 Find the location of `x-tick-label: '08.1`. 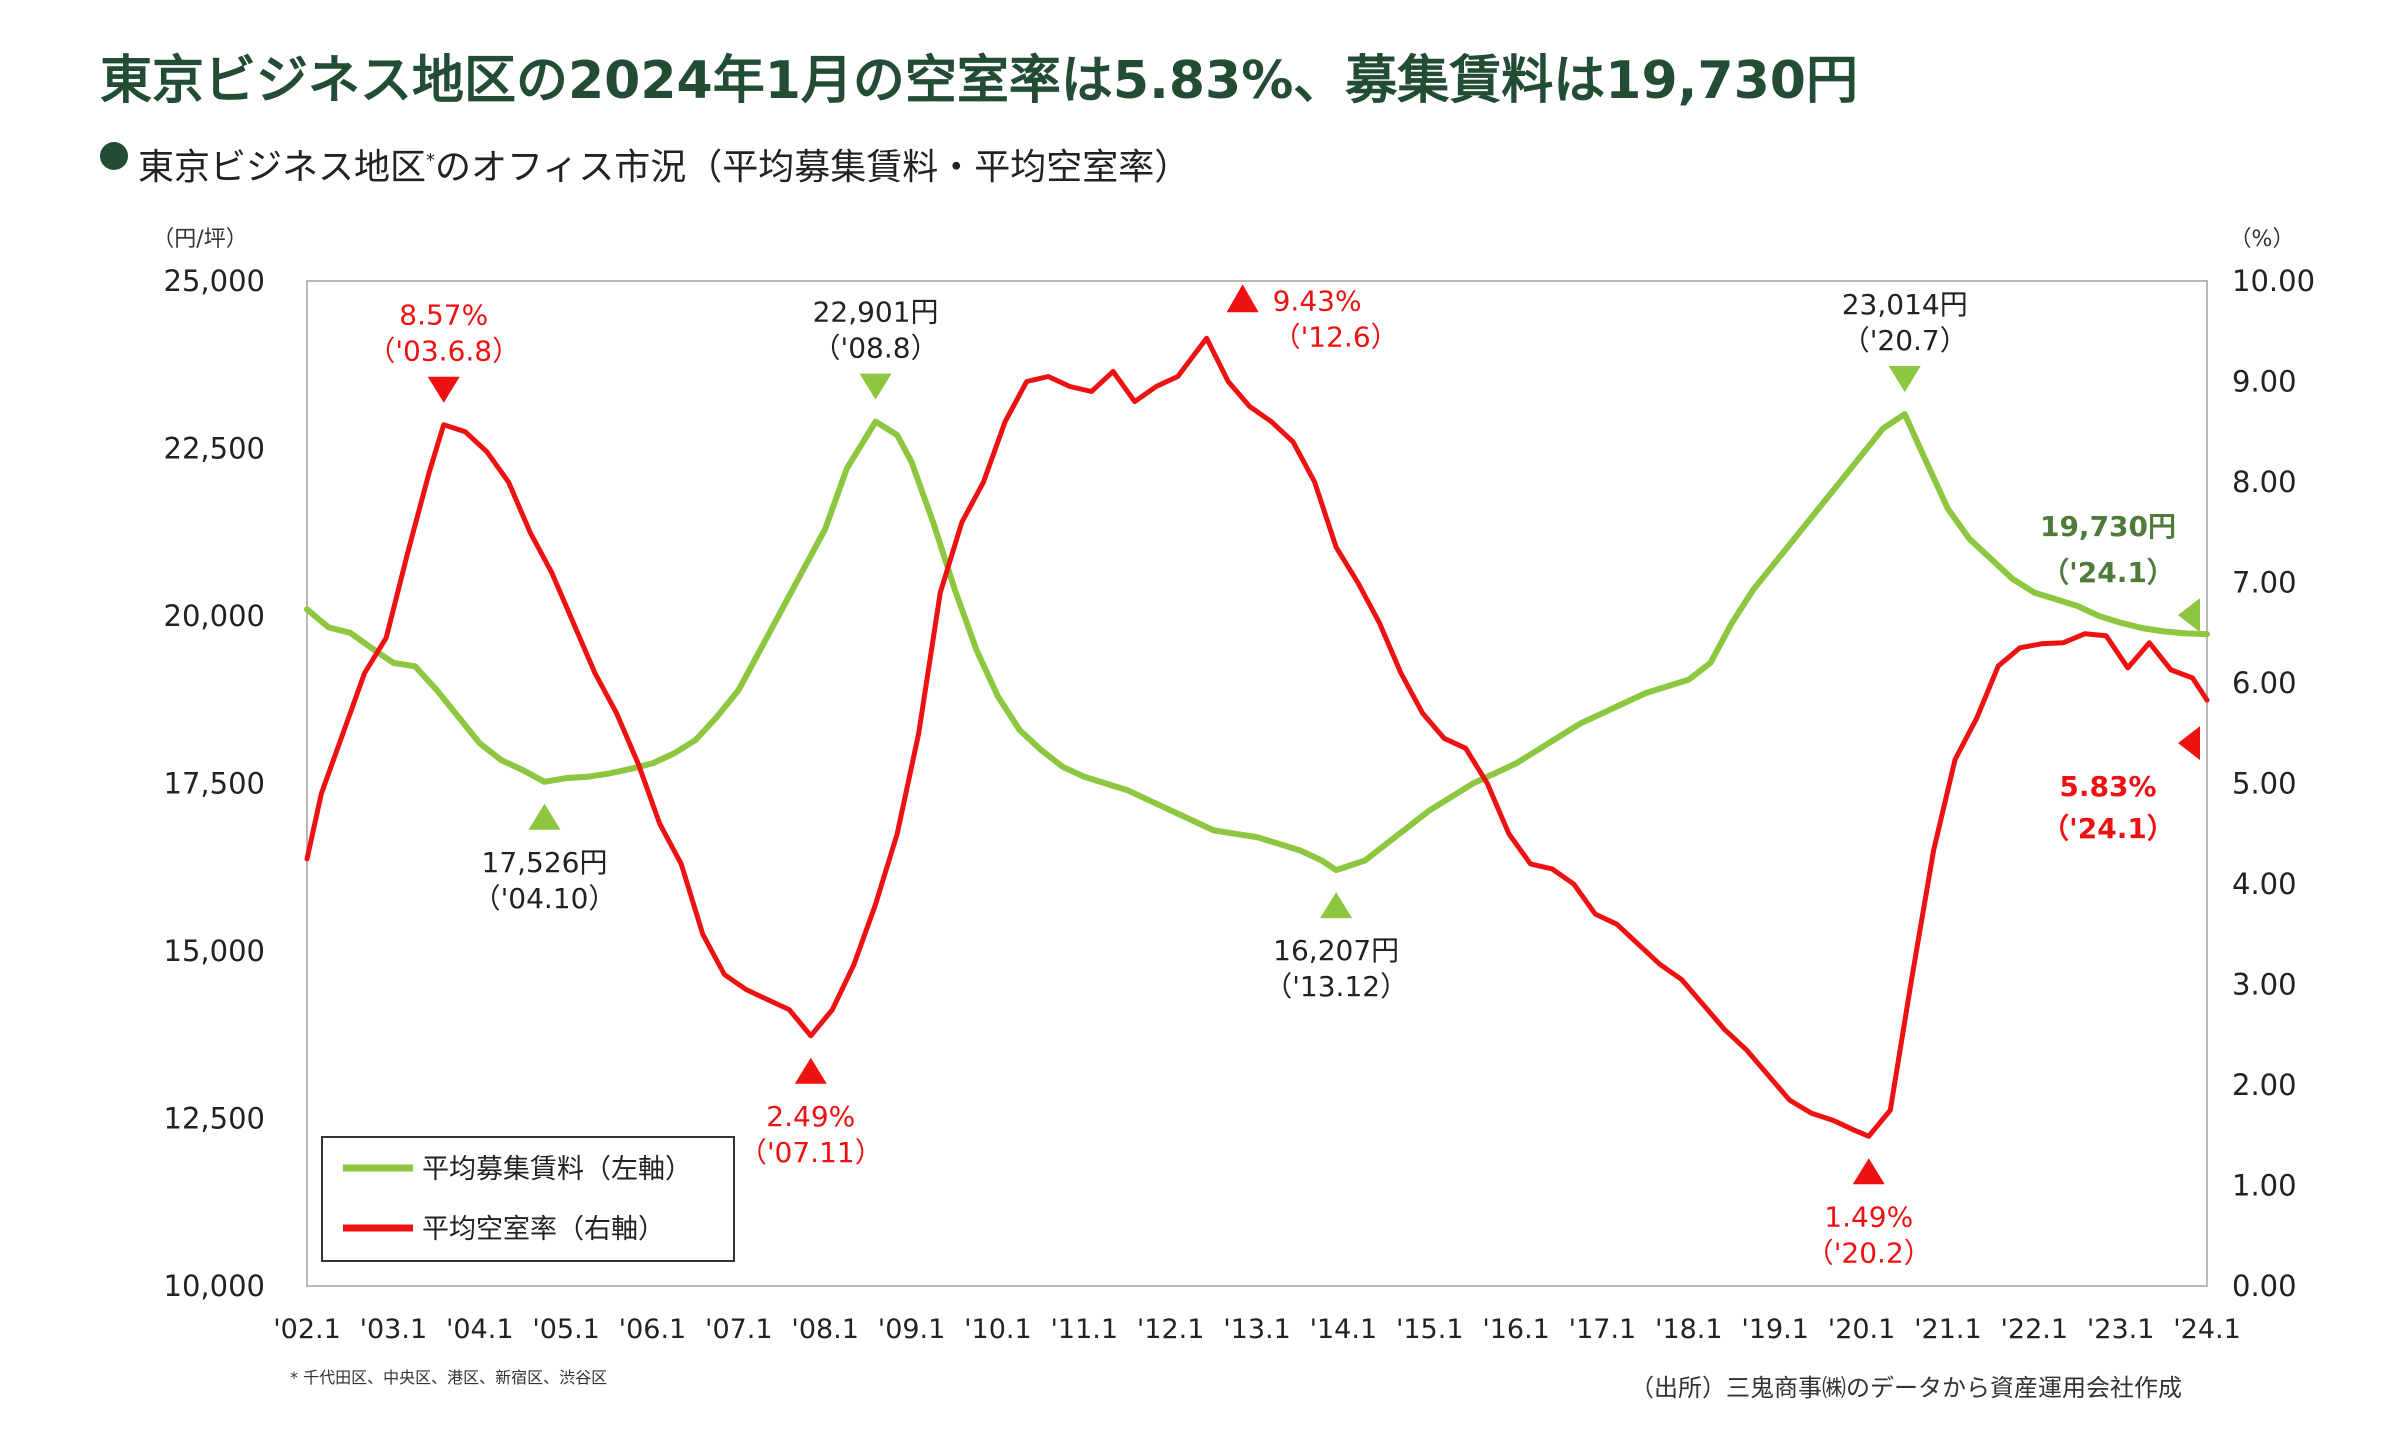

x-tick-label: '08.1 is located at coordinates (825, 1329).